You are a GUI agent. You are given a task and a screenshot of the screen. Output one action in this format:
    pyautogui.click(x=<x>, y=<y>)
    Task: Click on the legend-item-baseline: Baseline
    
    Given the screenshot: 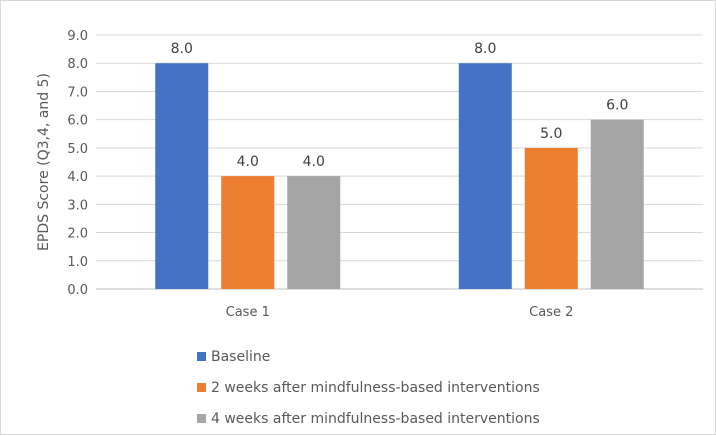 What is the action you would take?
    pyautogui.click(x=368, y=356)
    